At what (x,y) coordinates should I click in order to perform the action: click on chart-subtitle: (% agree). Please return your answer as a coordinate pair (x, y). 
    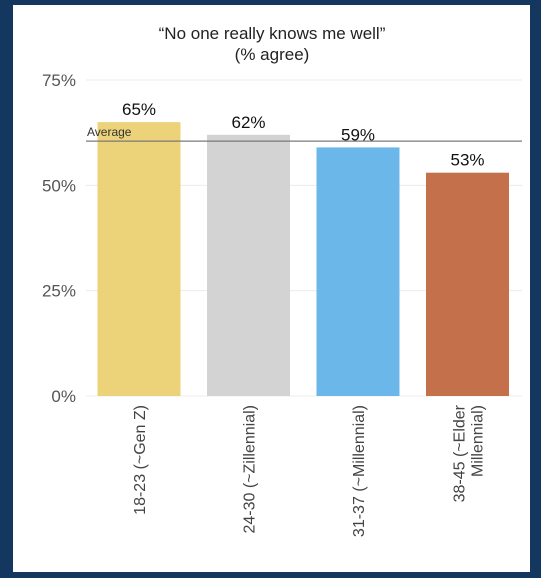
    Looking at the image, I should click on (272, 54).